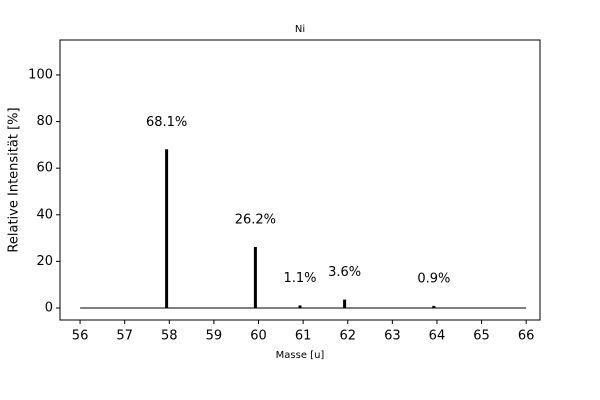 This screenshot has width=600, height=400. Describe the element at coordinates (80, 336) in the screenshot. I see `x-tick-label: 56` at that location.